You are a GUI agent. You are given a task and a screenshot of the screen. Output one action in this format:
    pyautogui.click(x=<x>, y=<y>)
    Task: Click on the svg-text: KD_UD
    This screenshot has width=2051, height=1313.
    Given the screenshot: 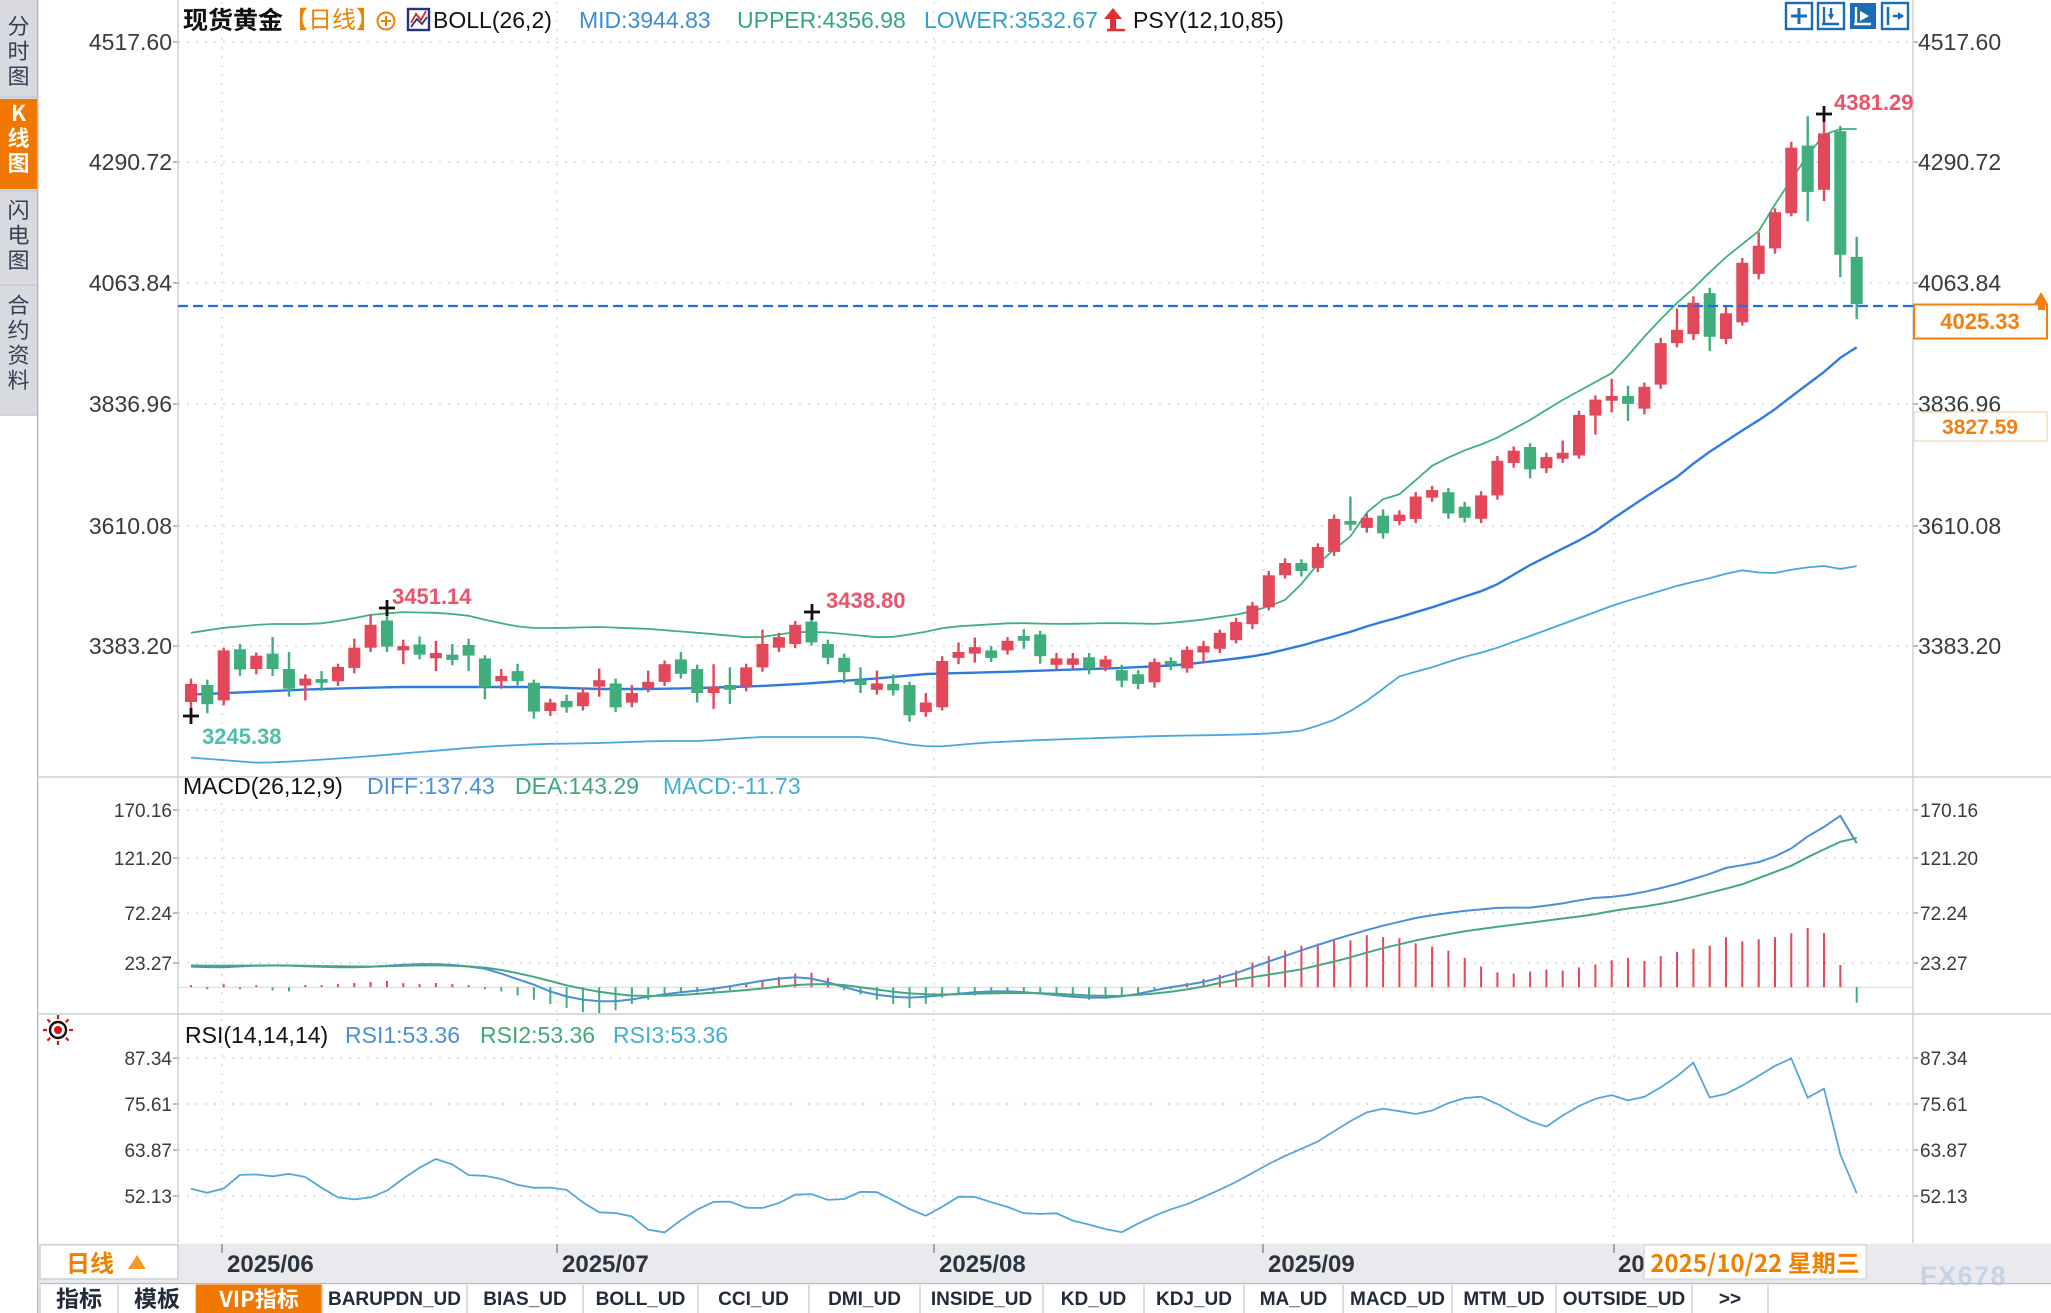 What is the action you would take?
    pyautogui.click(x=1093, y=1299)
    